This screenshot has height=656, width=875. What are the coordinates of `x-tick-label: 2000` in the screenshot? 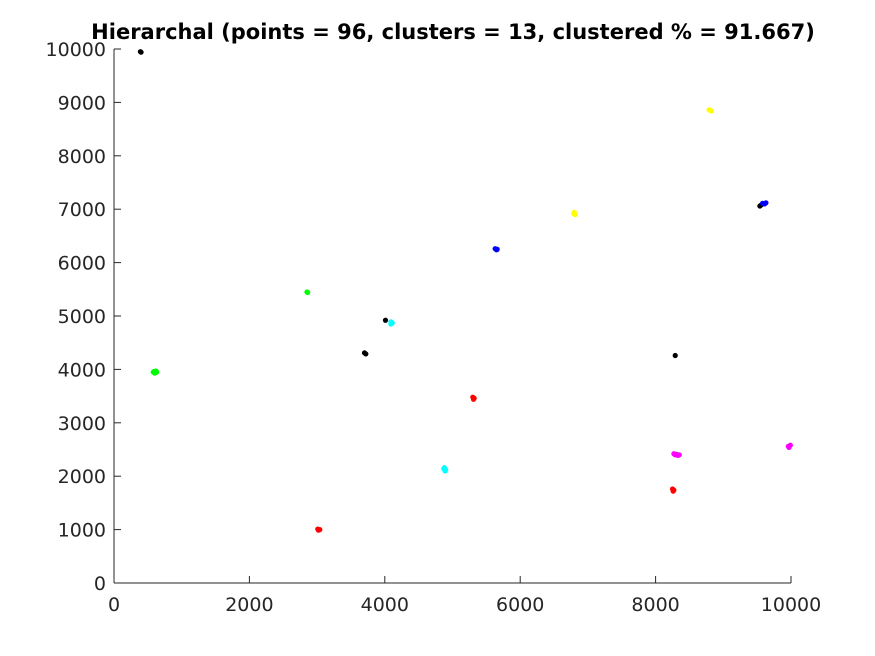 It's located at (249, 605).